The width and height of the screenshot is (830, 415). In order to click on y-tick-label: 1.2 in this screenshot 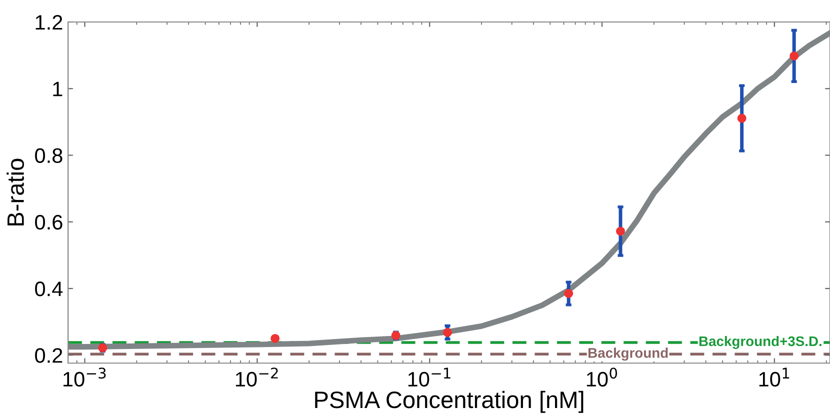, I will do `click(49, 22)`.